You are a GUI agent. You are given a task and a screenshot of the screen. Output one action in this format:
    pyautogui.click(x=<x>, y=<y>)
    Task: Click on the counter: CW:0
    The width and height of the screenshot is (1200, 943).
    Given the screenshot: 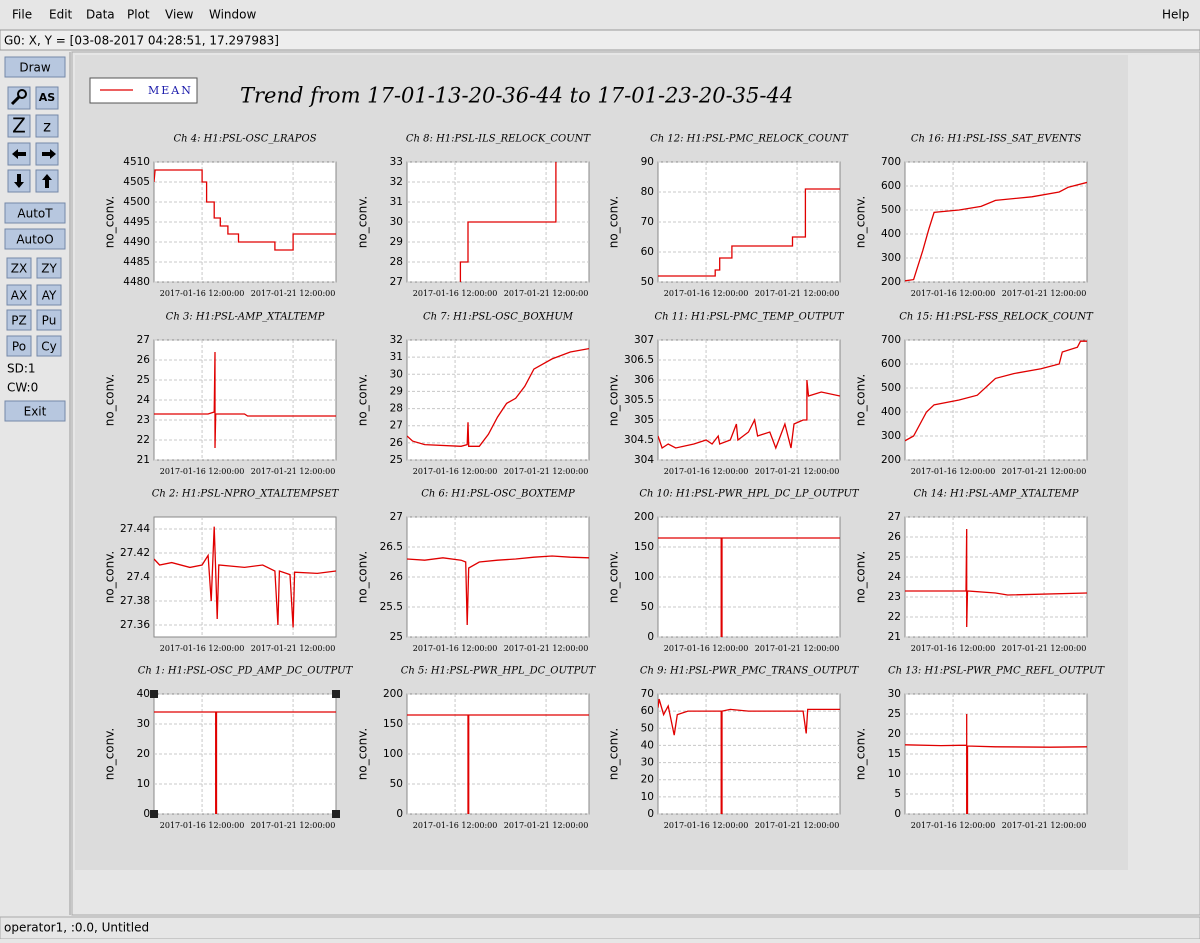 What is the action you would take?
    pyautogui.click(x=22, y=388)
    